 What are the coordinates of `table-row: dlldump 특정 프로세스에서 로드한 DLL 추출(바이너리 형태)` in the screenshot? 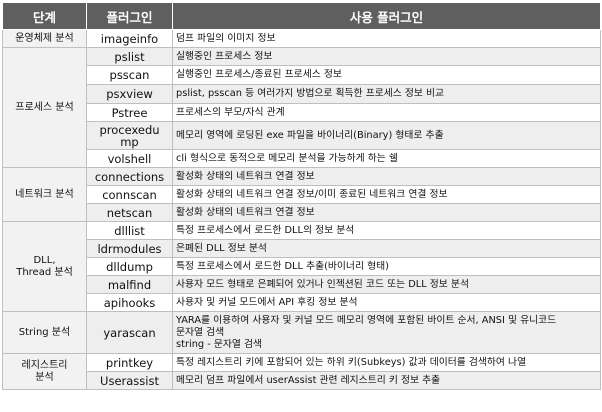 It's located at (302, 266).